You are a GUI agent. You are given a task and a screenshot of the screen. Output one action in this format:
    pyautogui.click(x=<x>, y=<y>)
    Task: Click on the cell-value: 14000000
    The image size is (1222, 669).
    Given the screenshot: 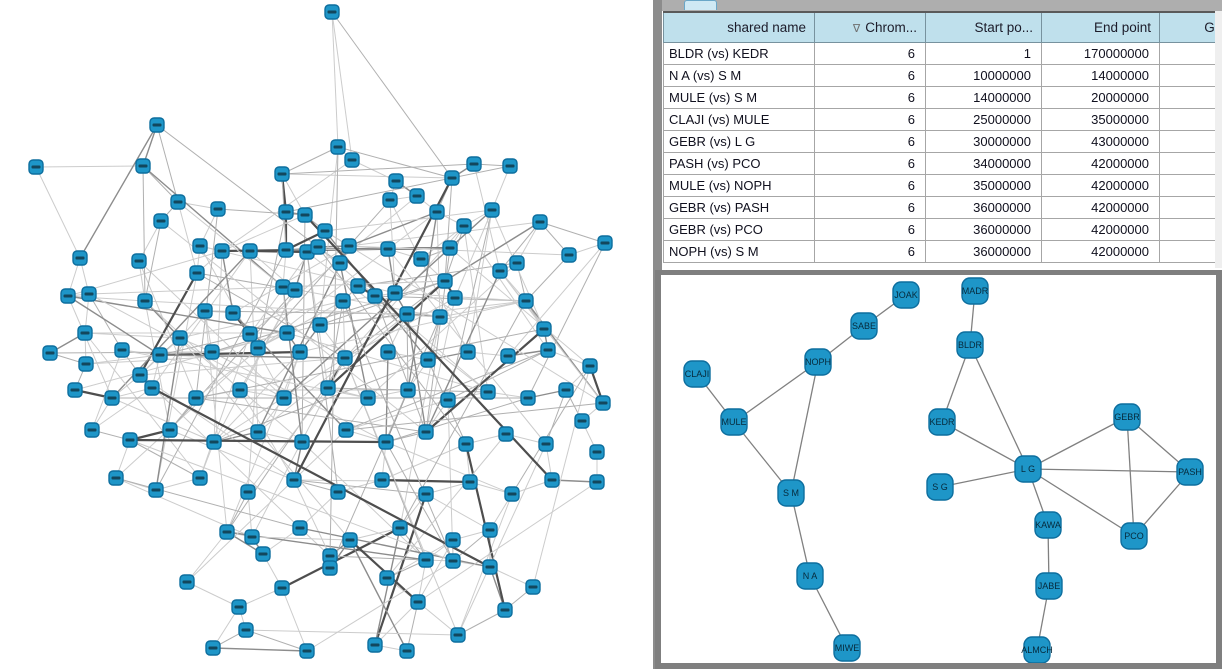 What is the action you would take?
    pyautogui.click(x=983, y=97)
    